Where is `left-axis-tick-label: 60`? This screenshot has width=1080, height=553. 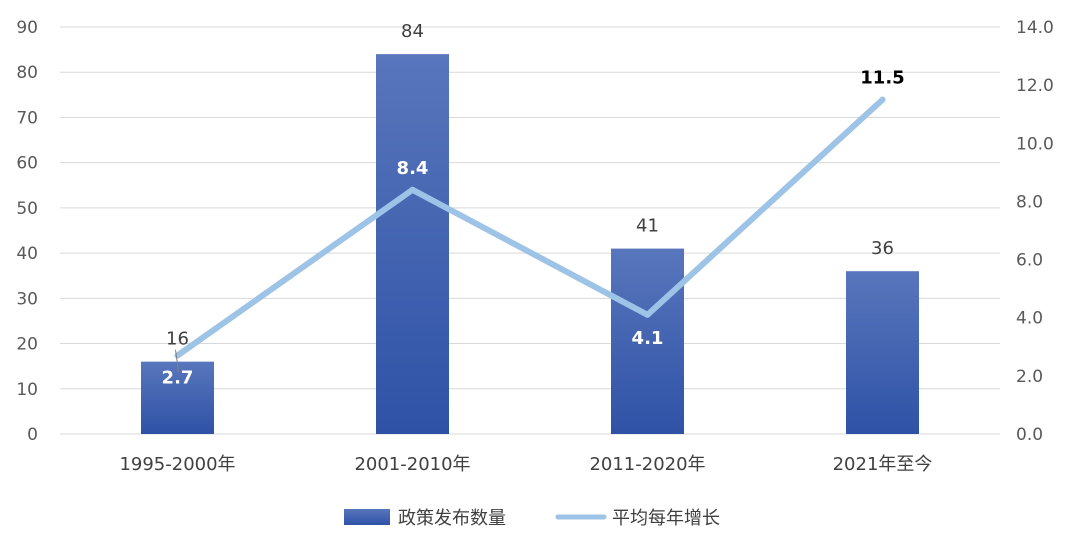
left-axis-tick-label: 60 is located at coordinates (27, 164).